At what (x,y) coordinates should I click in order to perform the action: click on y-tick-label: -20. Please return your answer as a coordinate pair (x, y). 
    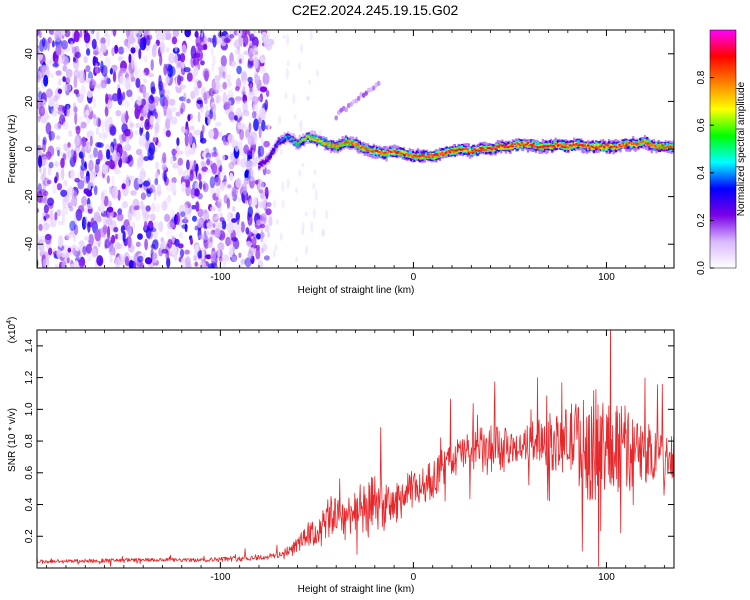
    Looking at the image, I should click on (29, 196).